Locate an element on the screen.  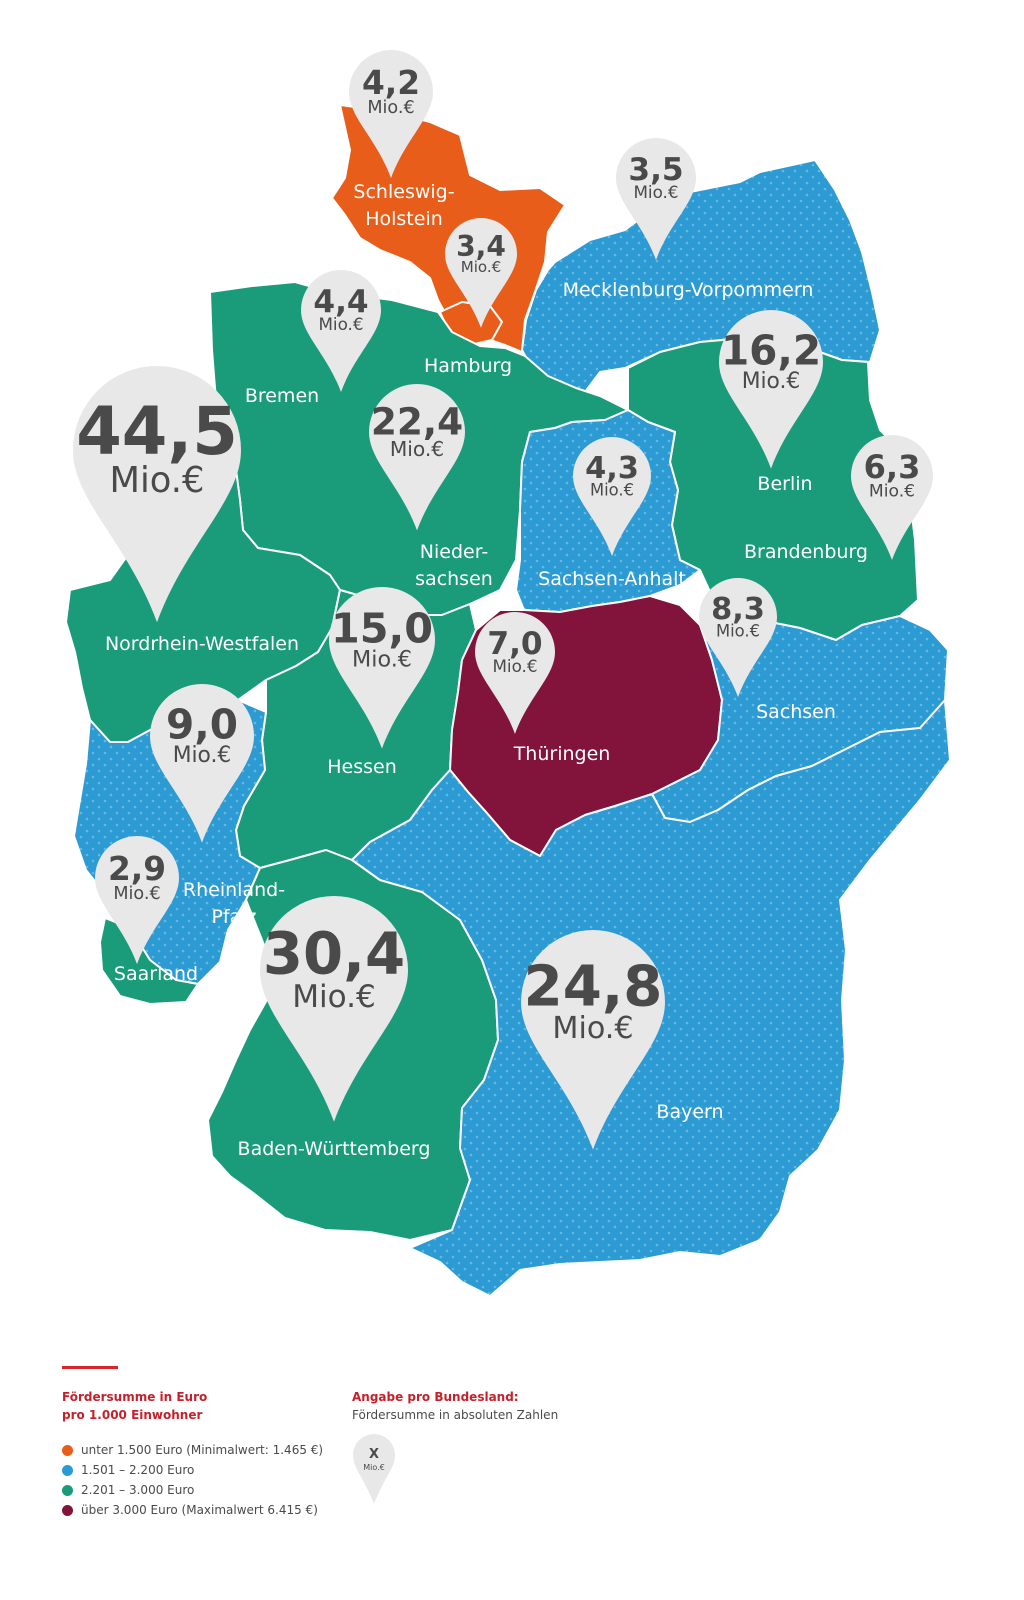
pin-value-niedersachsen: 22,4 is located at coordinates (417, 421).